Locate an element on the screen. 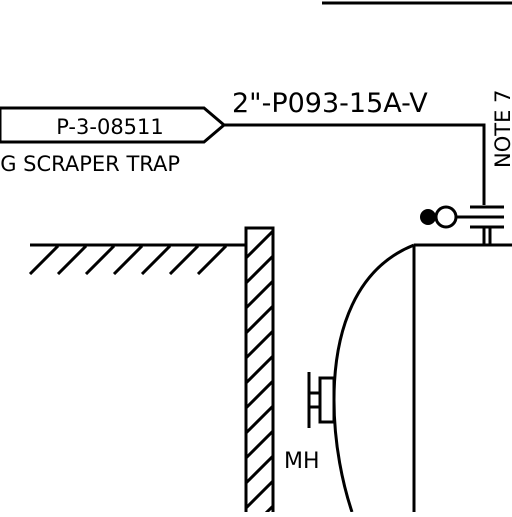 The height and width of the screenshot is (517, 512). manhole-label: MH is located at coordinates (302, 461).